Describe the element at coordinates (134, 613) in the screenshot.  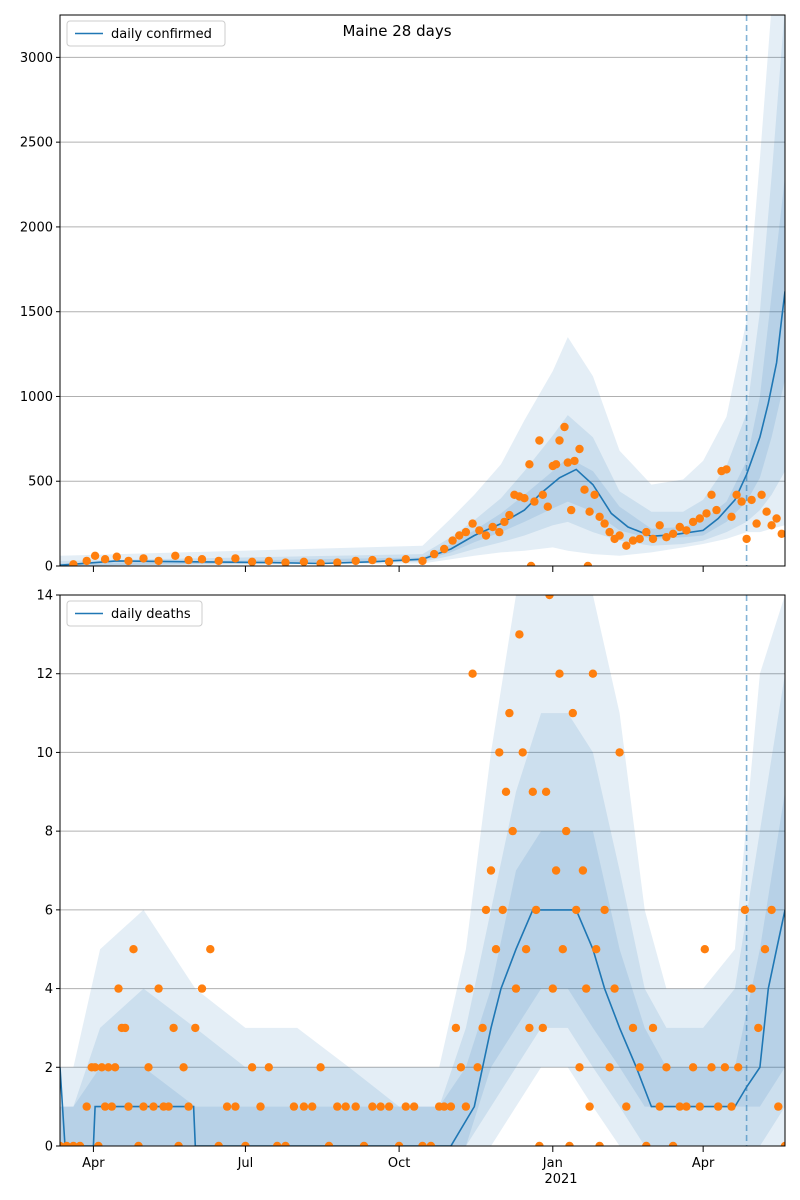
I see `legend-box` at that location.